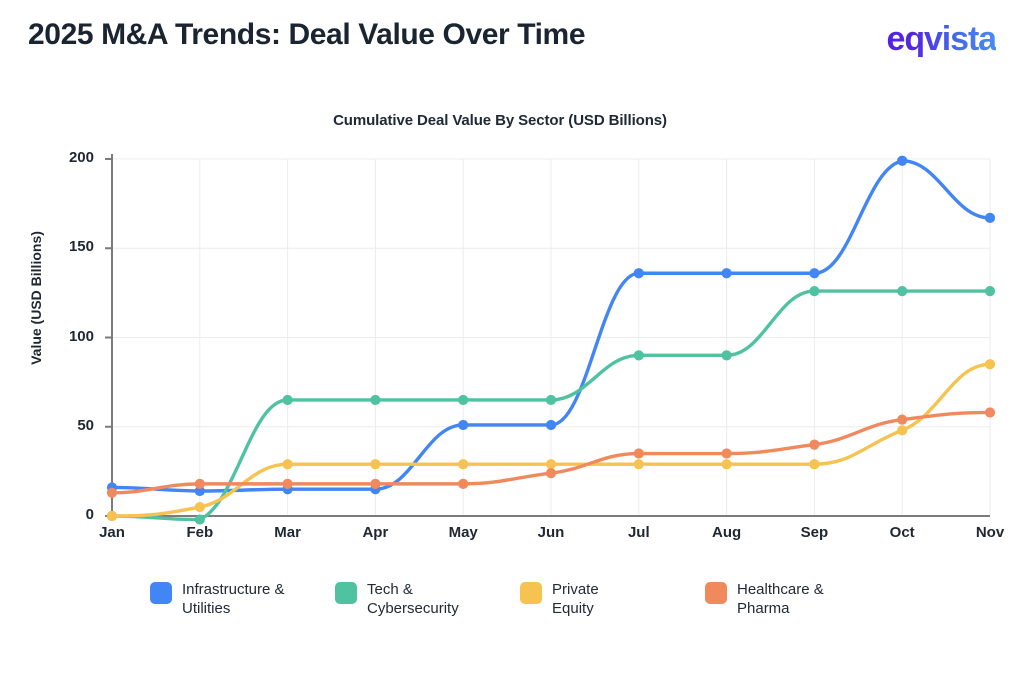 The height and width of the screenshot is (680, 1024). Describe the element at coordinates (551, 452) in the screenshot. I see `series-line` at that location.